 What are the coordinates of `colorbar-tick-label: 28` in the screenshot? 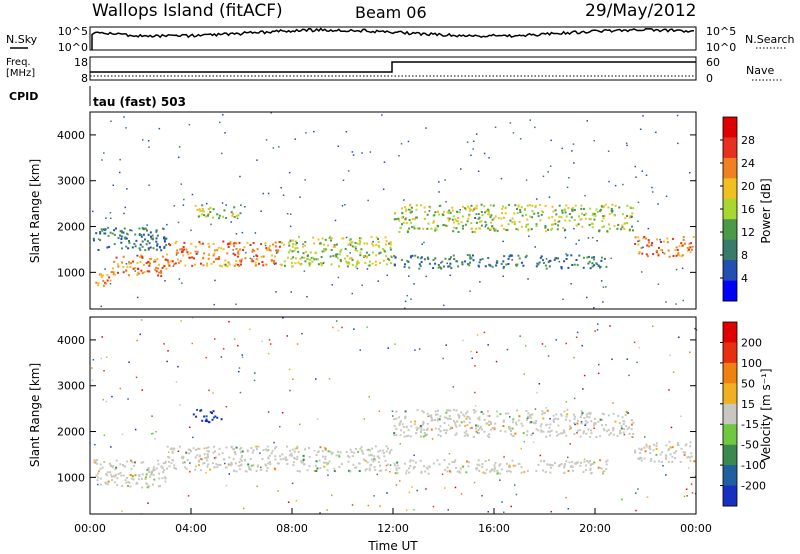 It's located at (748, 140).